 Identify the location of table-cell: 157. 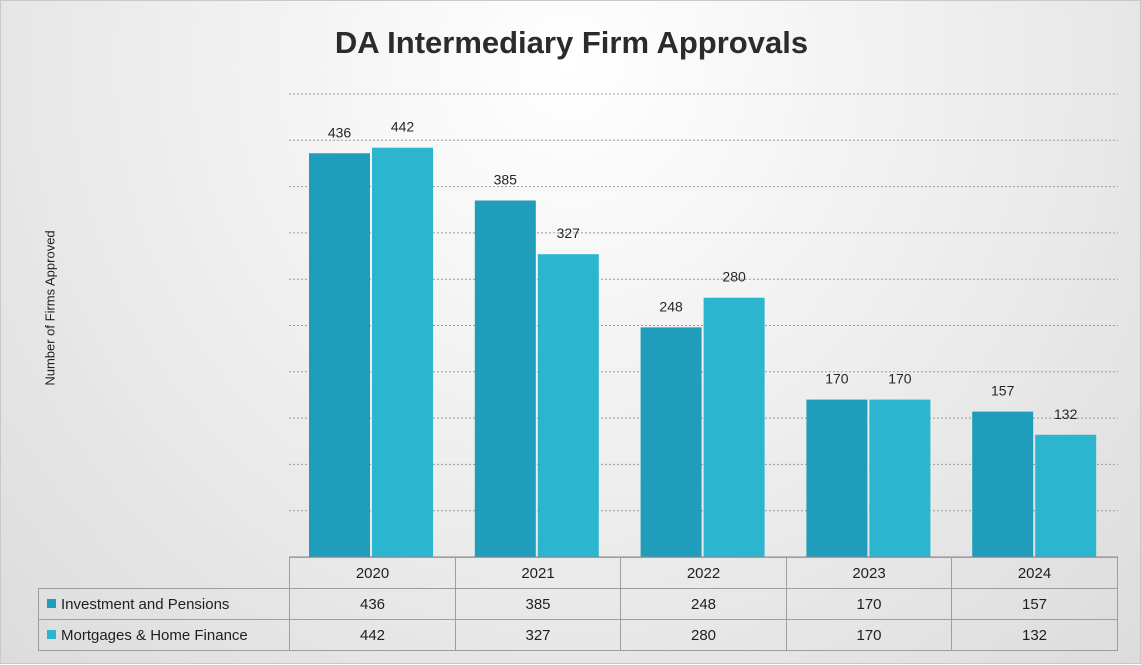
(1034, 604).